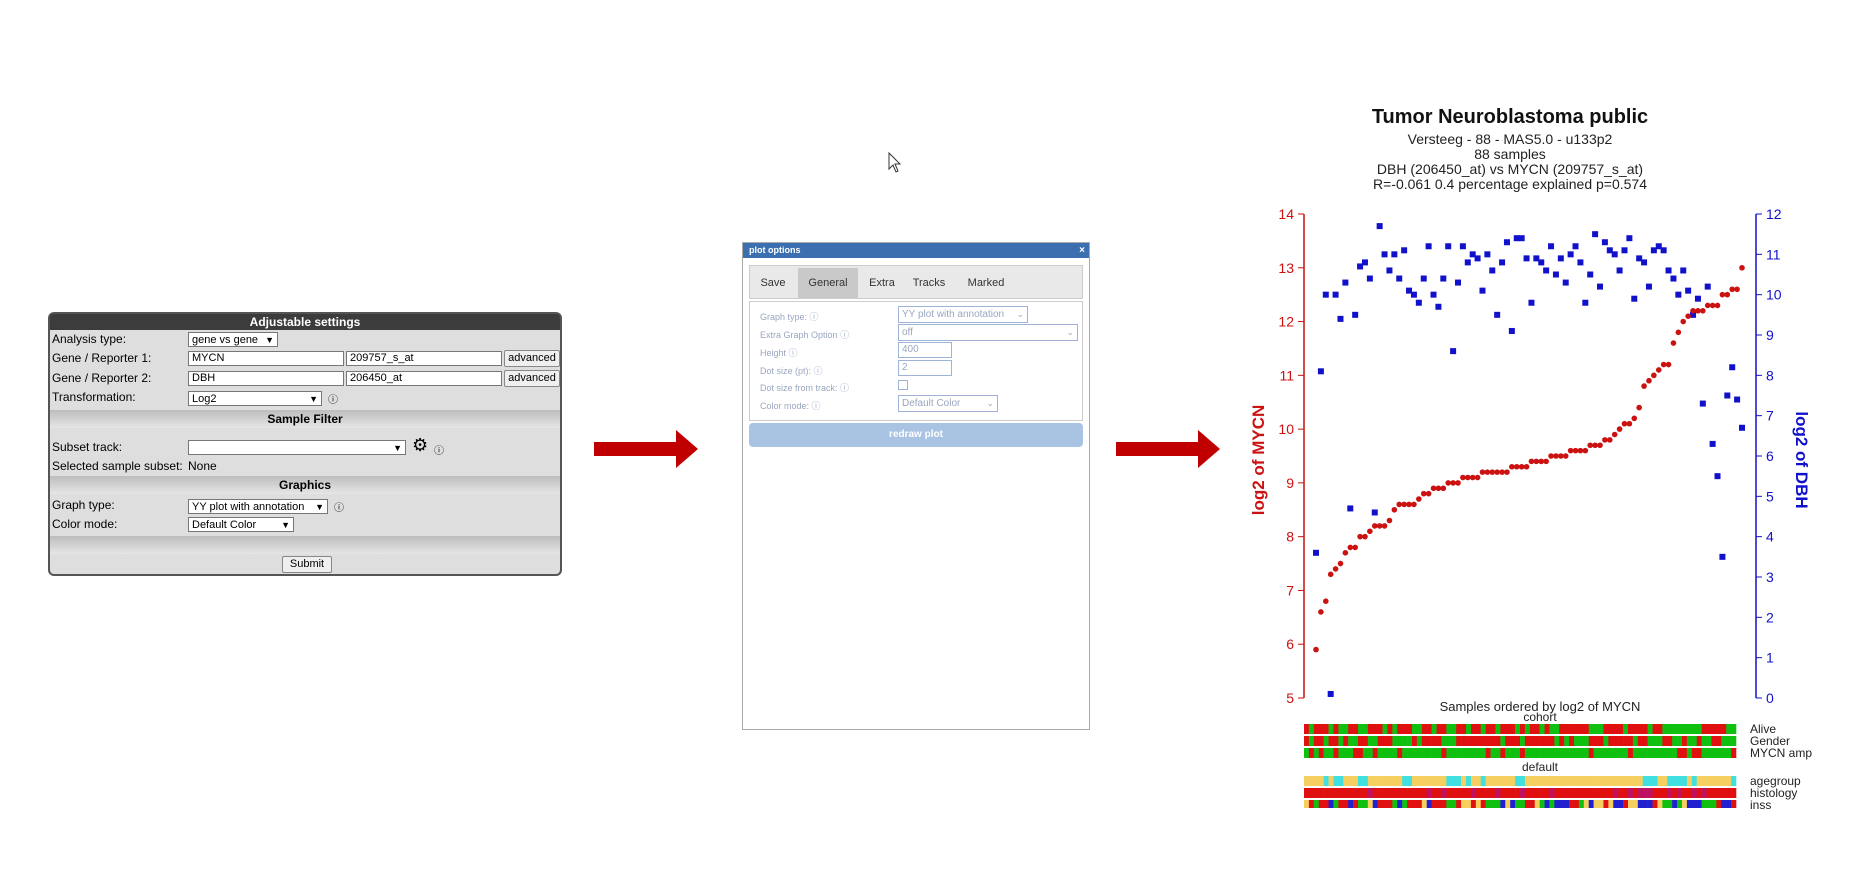 The width and height of the screenshot is (1866, 888). What do you see at coordinates (916, 250) in the screenshot?
I see `dialog-titlebar: plot options ×` at bounding box center [916, 250].